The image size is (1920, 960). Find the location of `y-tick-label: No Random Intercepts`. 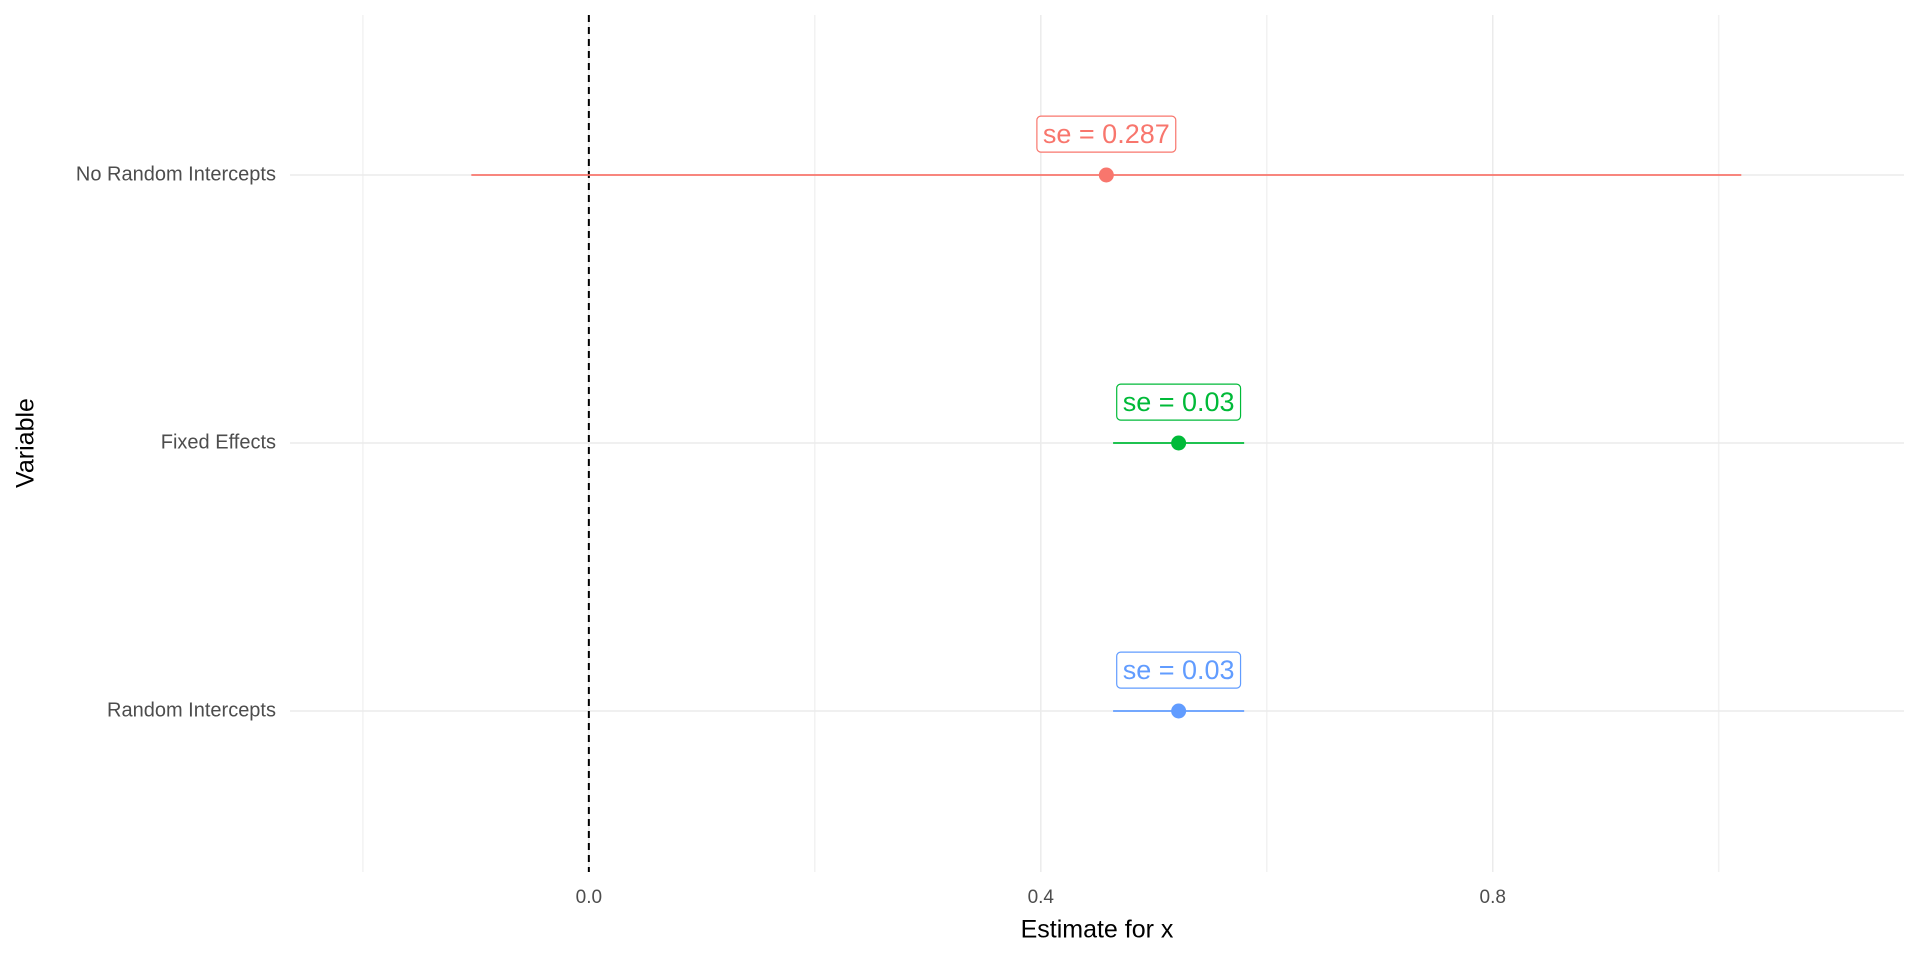

y-tick-label: No Random Intercepts is located at coordinates (176, 174).